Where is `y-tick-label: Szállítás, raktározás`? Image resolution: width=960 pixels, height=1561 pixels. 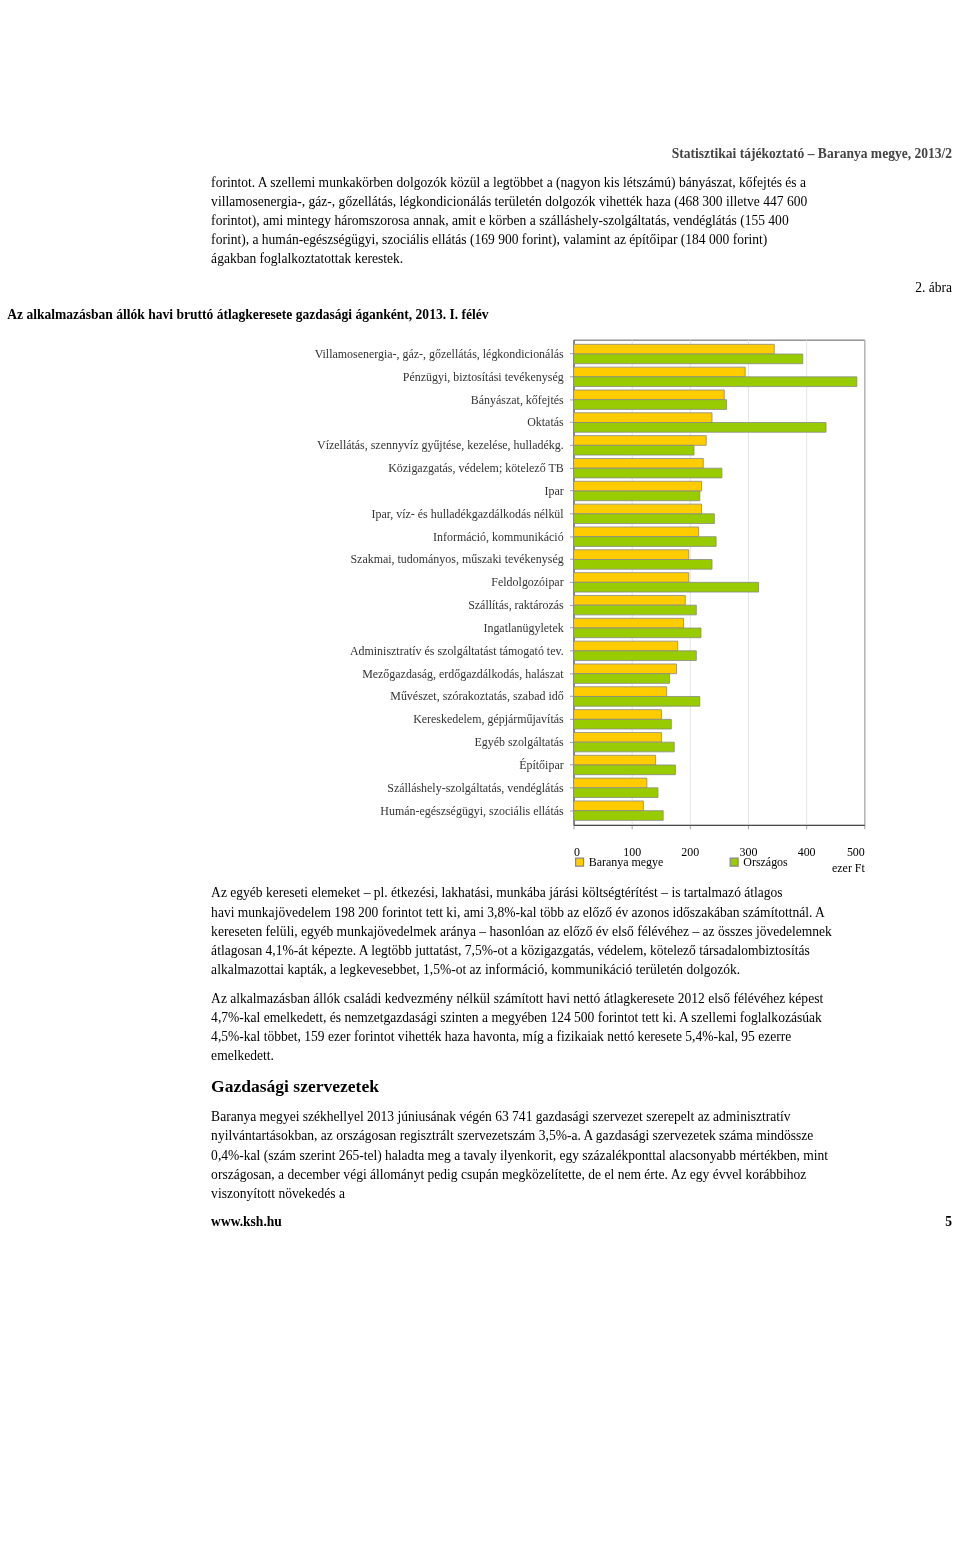
y-tick-label: Szállítás, raktározás is located at coordinates (516, 605).